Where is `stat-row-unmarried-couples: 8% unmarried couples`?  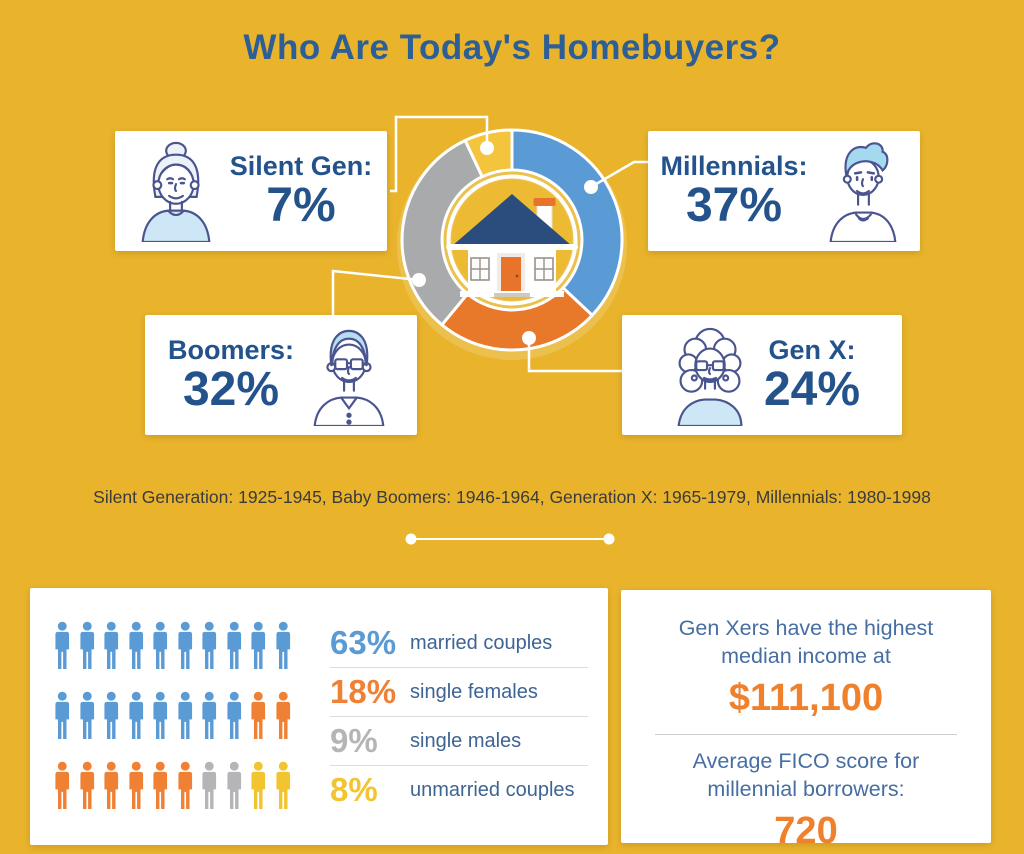
stat-row-unmarried-couples: 8% unmarried couples is located at coordinates (459, 790).